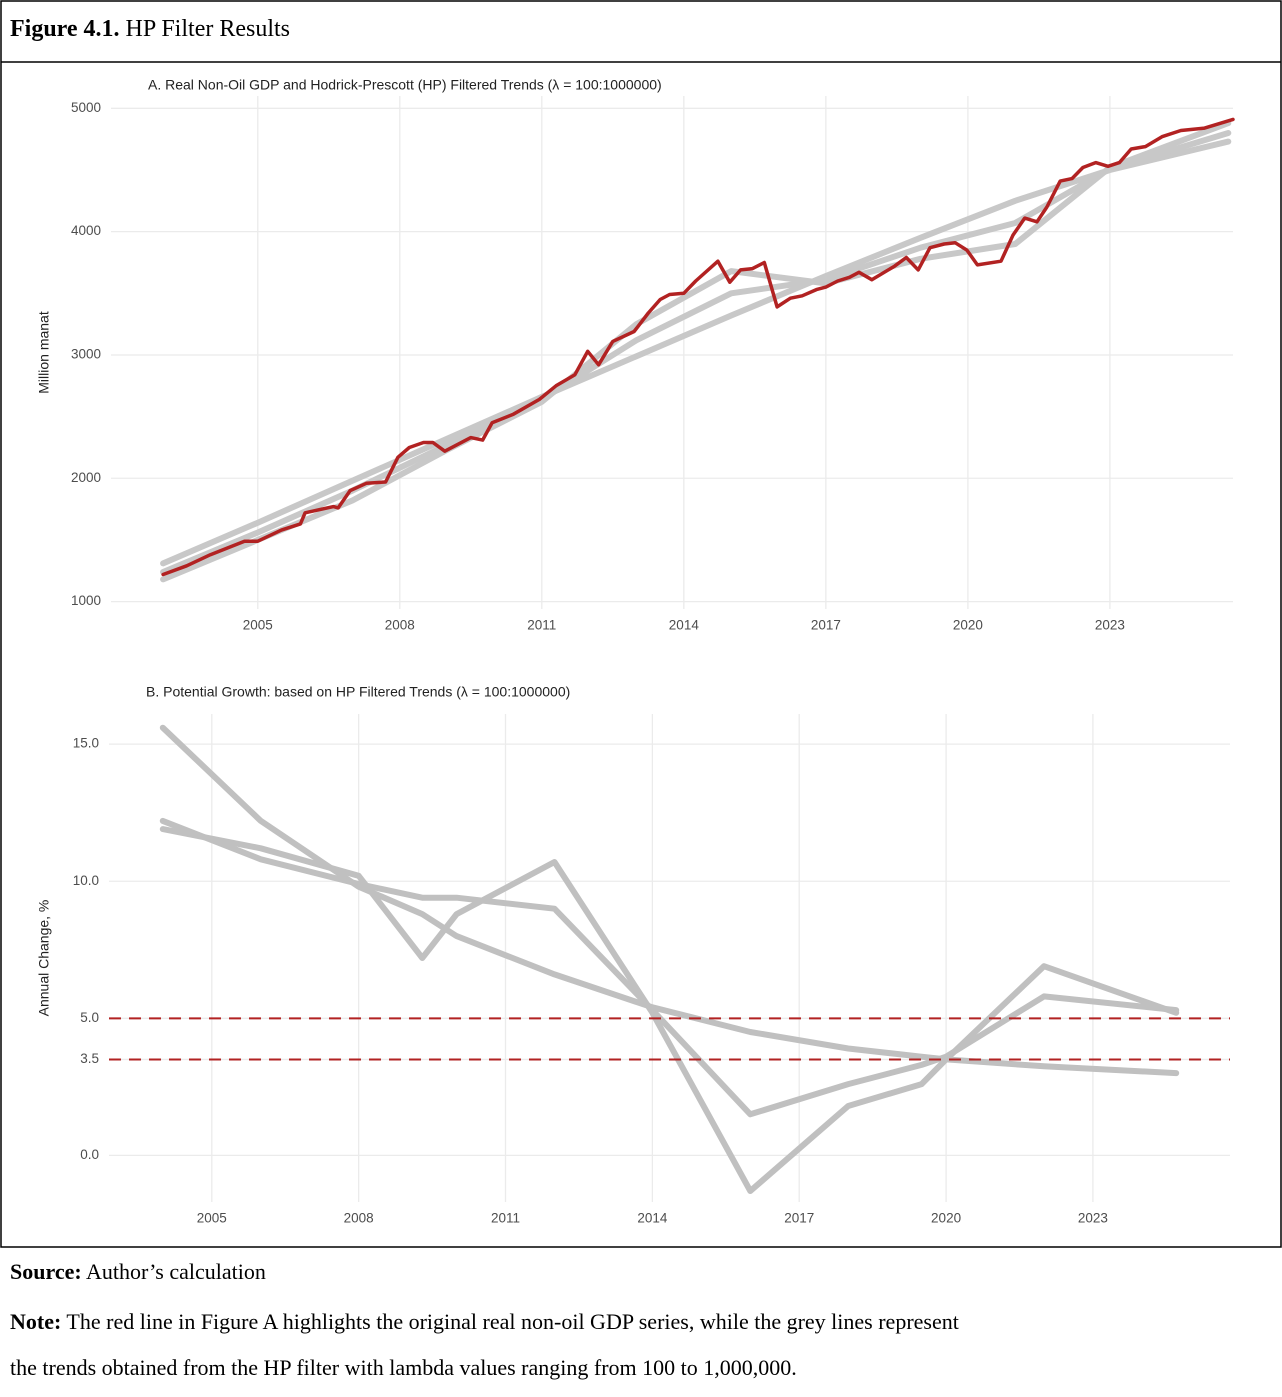 The width and height of the screenshot is (1282, 1397). I want to click on figure-header: Figure 4.1. HP Filter Results, so click(150, 29).